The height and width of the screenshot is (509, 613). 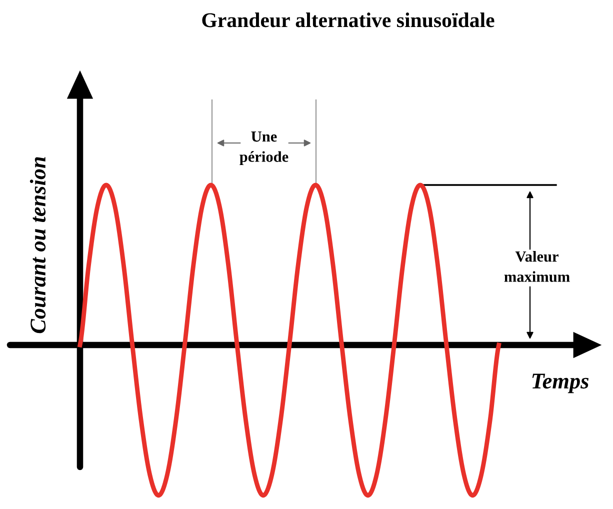 I want to click on chart-title: Grandeur alternative sinusoïdale, so click(x=348, y=20).